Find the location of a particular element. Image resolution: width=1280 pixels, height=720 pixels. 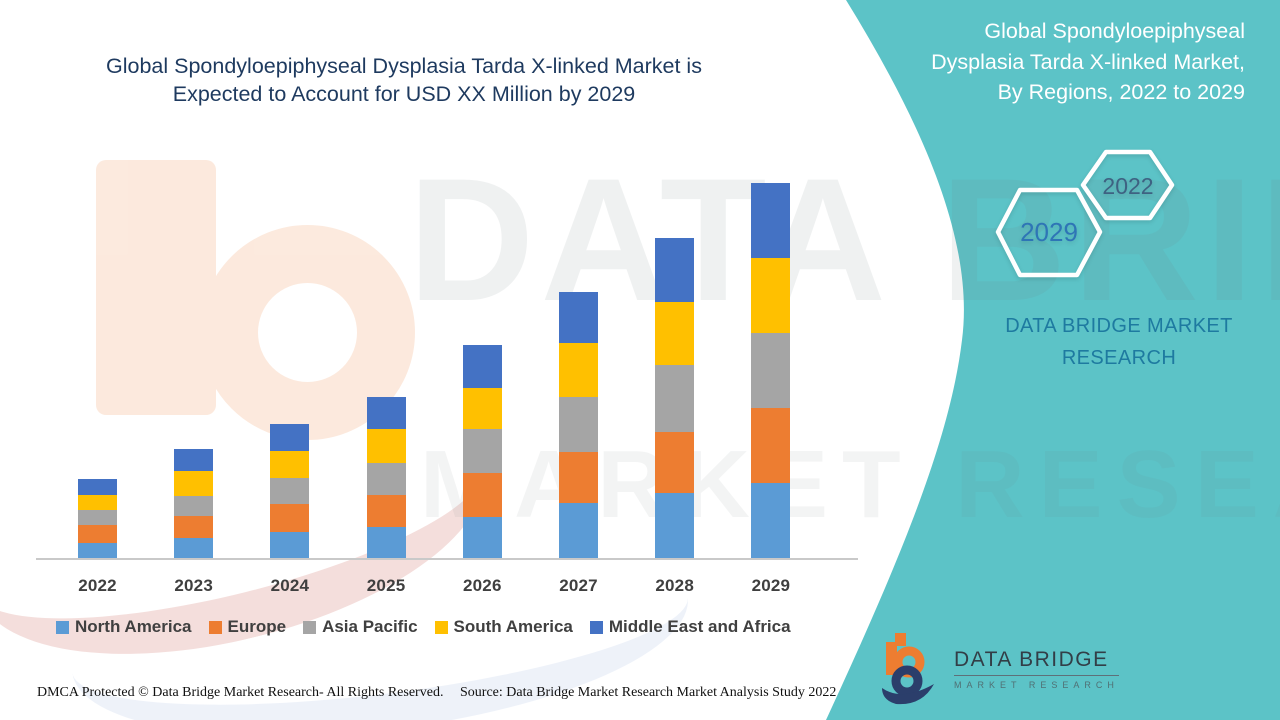

bar-segment-2025-middle-east-and-africa is located at coordinates (386, 413).